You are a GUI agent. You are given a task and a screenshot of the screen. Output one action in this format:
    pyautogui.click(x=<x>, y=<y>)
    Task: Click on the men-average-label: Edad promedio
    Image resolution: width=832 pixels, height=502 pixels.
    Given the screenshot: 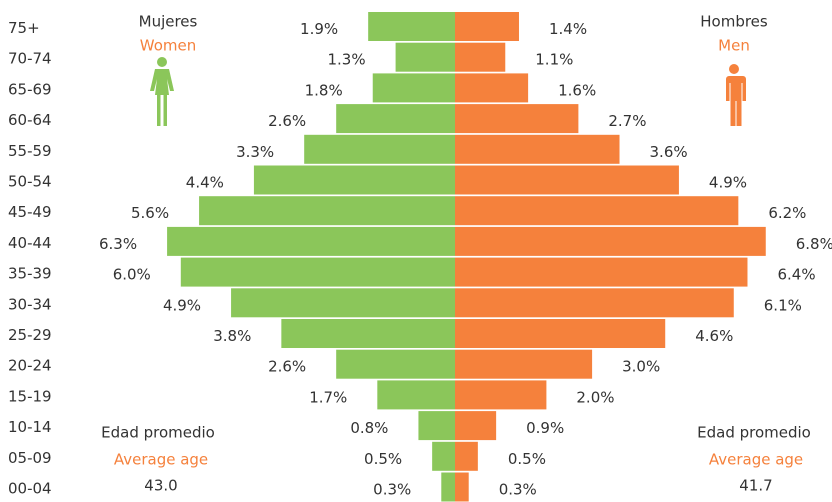 What is the action you would take?
    pyautogui.click(x=754, y=433)
    